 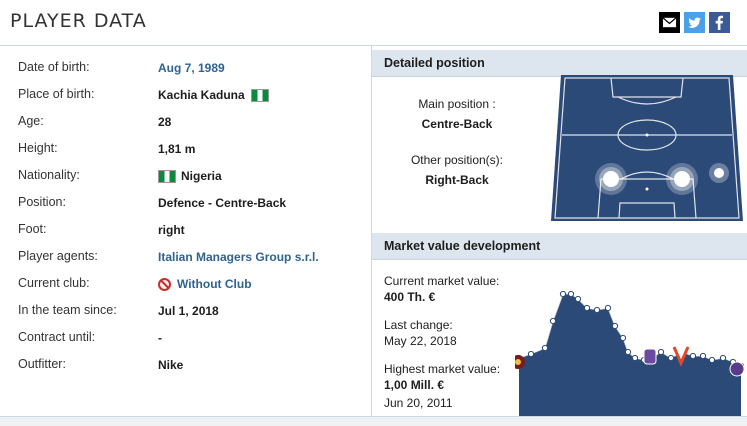 What do you see at coordinates (171, 365) in the screenshot?
I see `outfitter-value: Nike` at bounding box center [171, 365].